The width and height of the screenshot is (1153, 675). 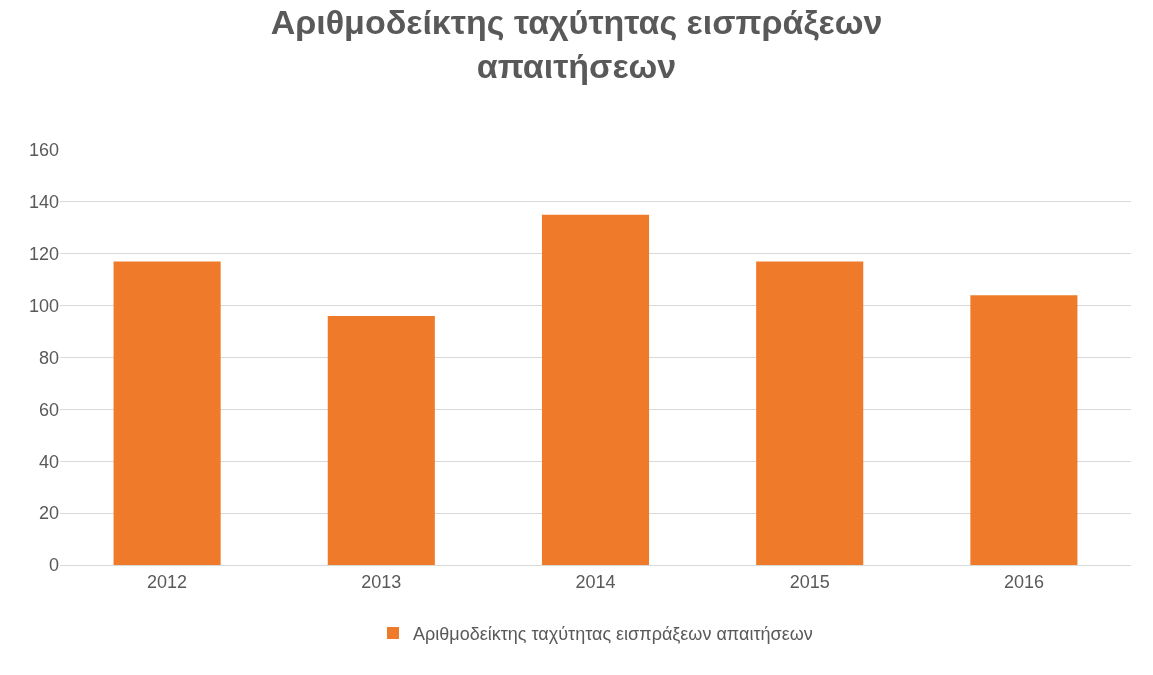 What do you see at coordinates (576, 43) in the screenshot?
I see `chart-title: Αριθμοδείκτης ταχύτητας εισπράξεων απαιτήσεων` at bounding box center [576, 43].